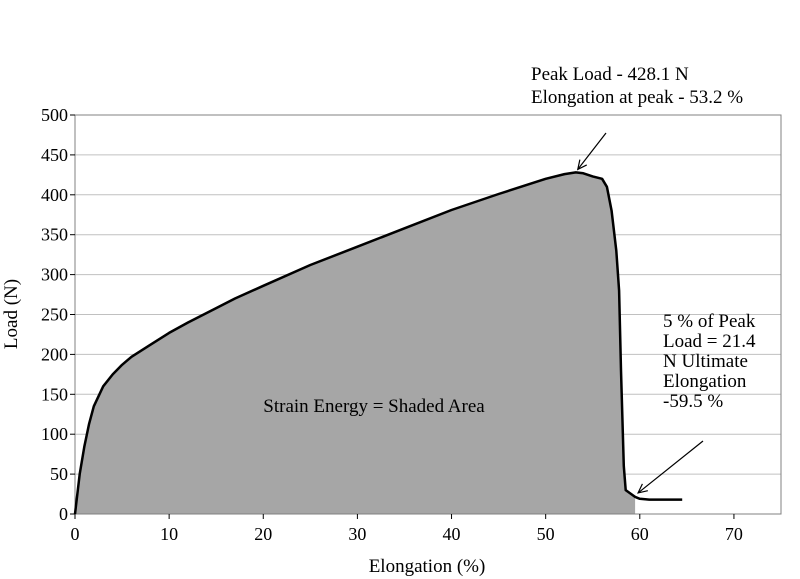 The image size is (800, 579). I want to click on annotation-1-arrowhead-icon, so click(582, 165).